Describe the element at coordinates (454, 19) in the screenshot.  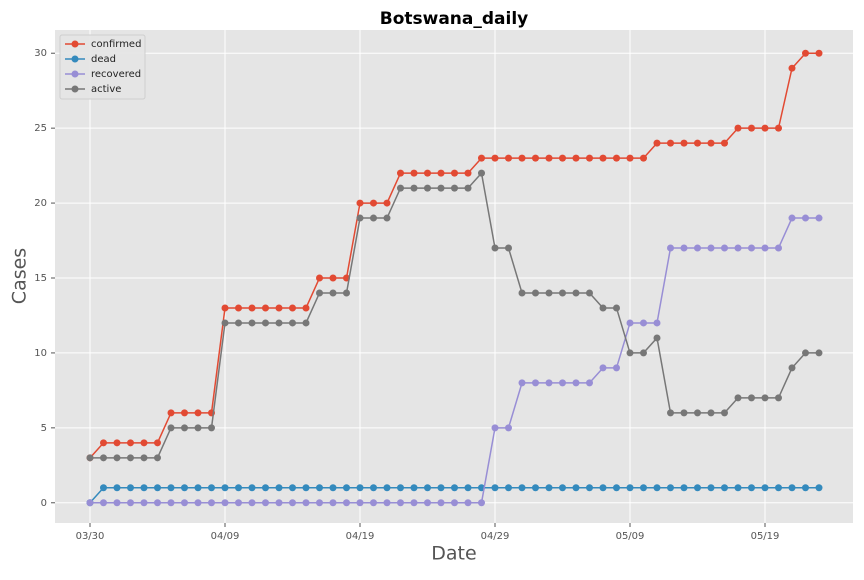
I see `chart-title: Botswana_daily` at that location.